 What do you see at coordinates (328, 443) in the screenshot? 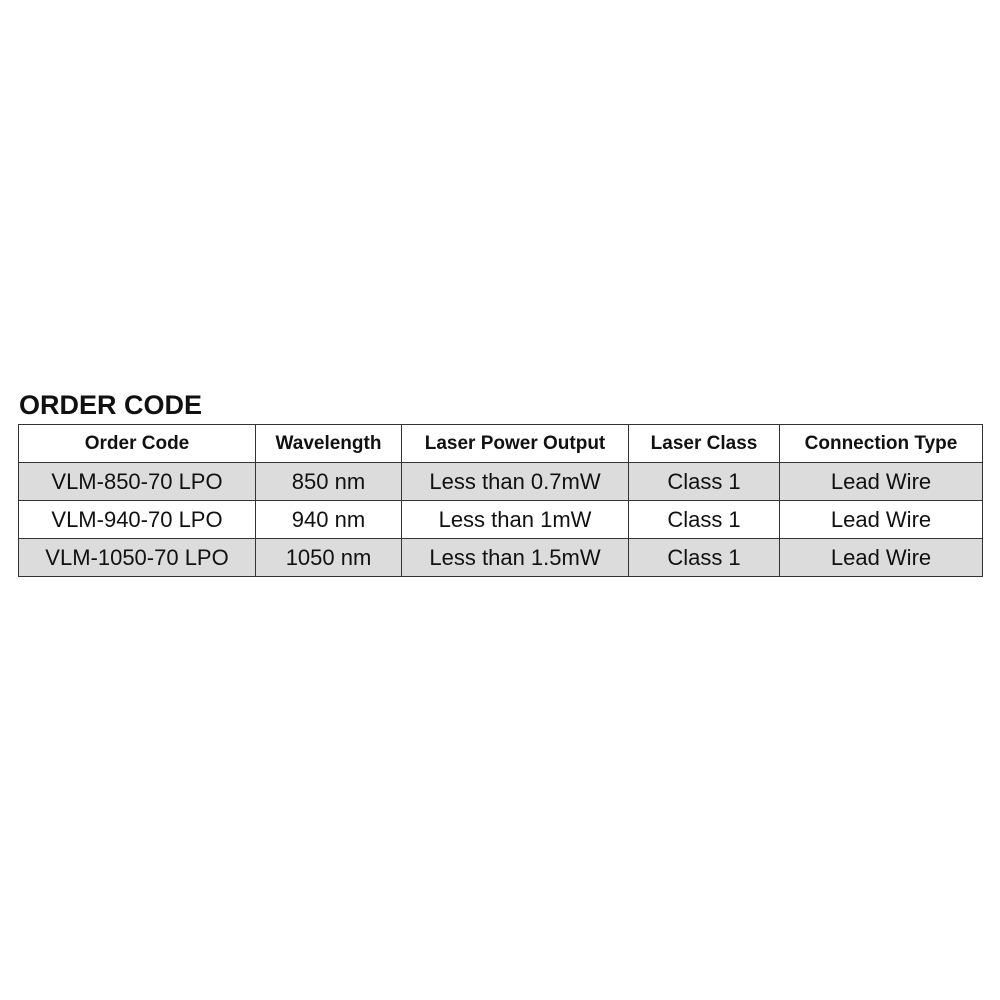
I see `header-wavelength: Wavelength` at bounding box center [328, 443].